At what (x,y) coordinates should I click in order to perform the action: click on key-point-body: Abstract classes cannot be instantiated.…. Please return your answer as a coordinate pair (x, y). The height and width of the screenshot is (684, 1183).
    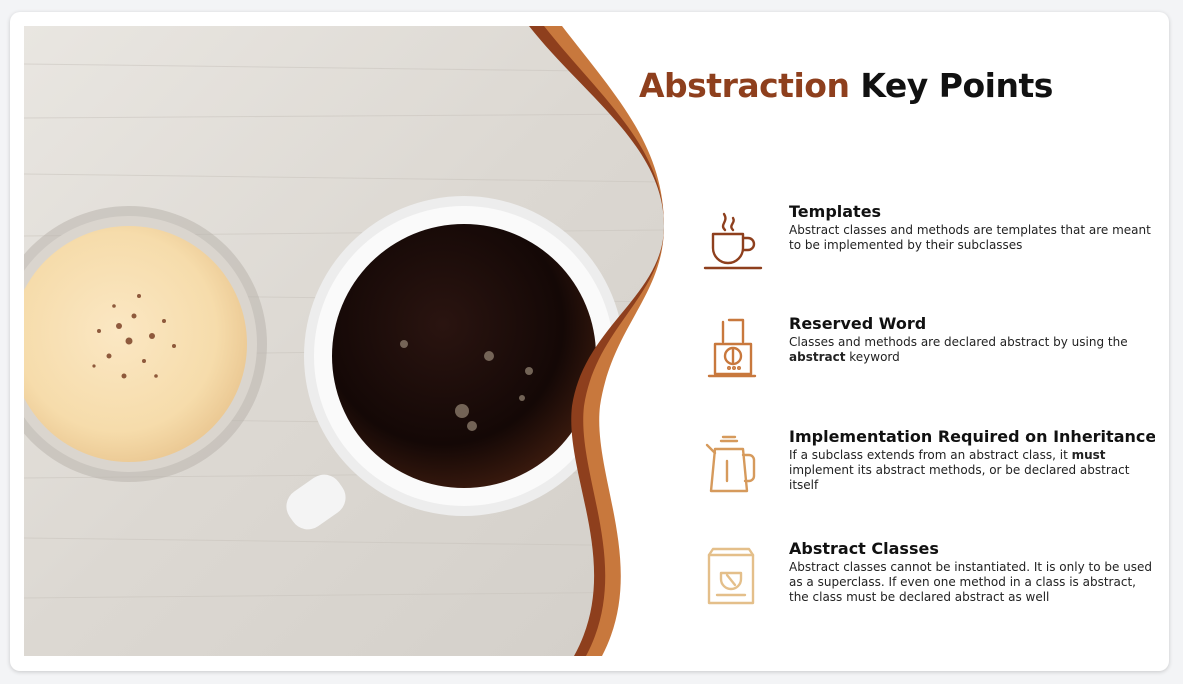
    Looking at the image, I should click on (971, 582).